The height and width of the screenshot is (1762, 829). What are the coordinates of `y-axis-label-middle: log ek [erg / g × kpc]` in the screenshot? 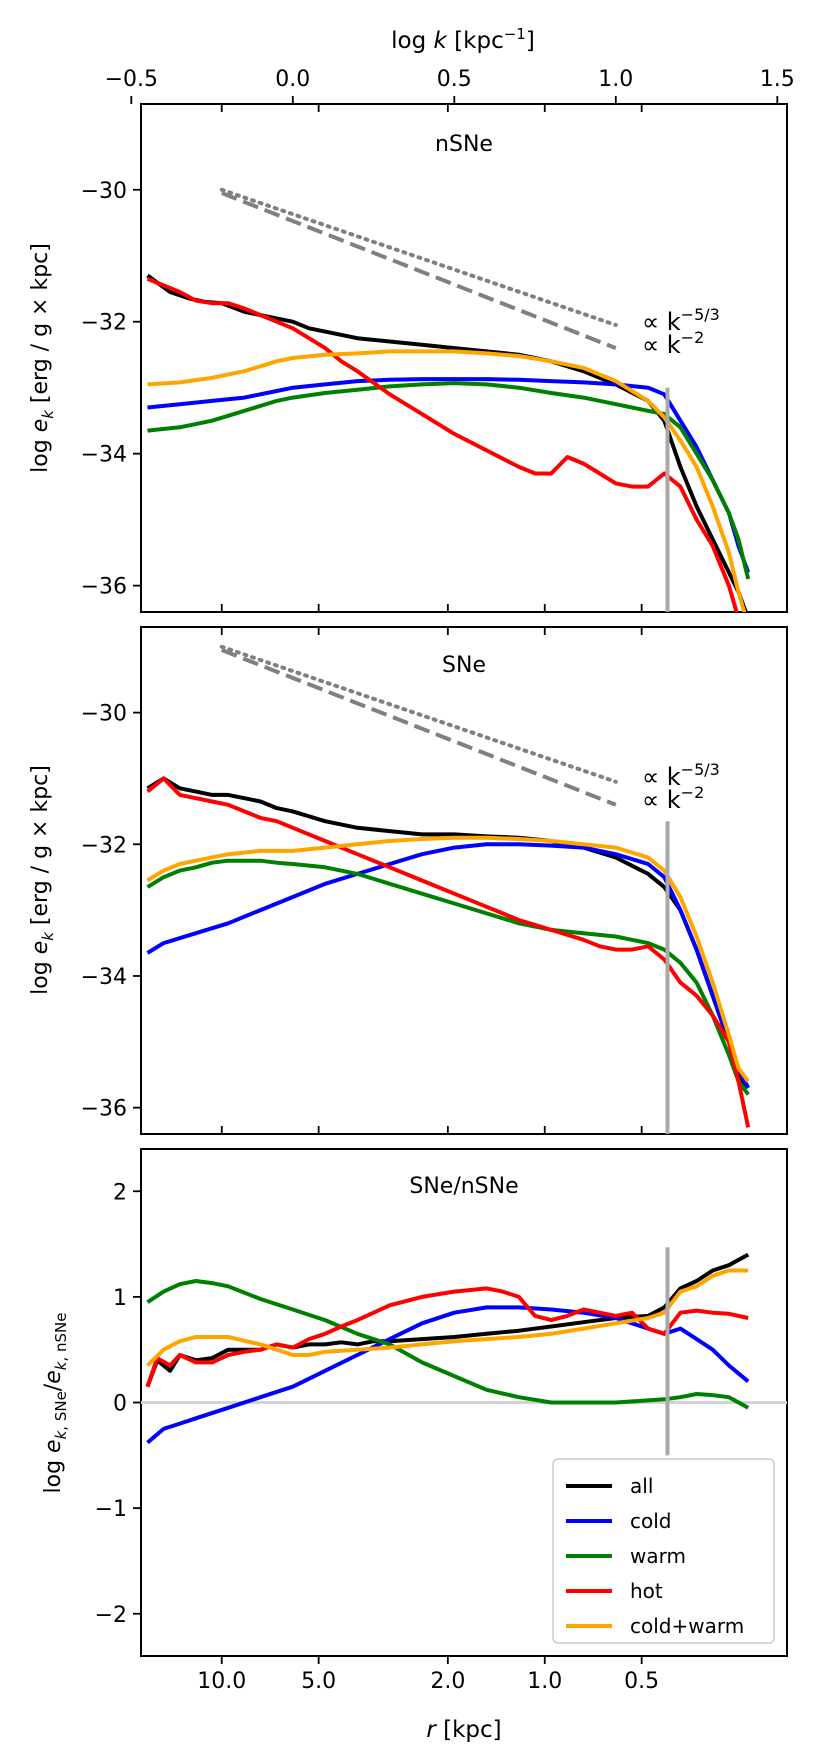 It's located at (42, 880).